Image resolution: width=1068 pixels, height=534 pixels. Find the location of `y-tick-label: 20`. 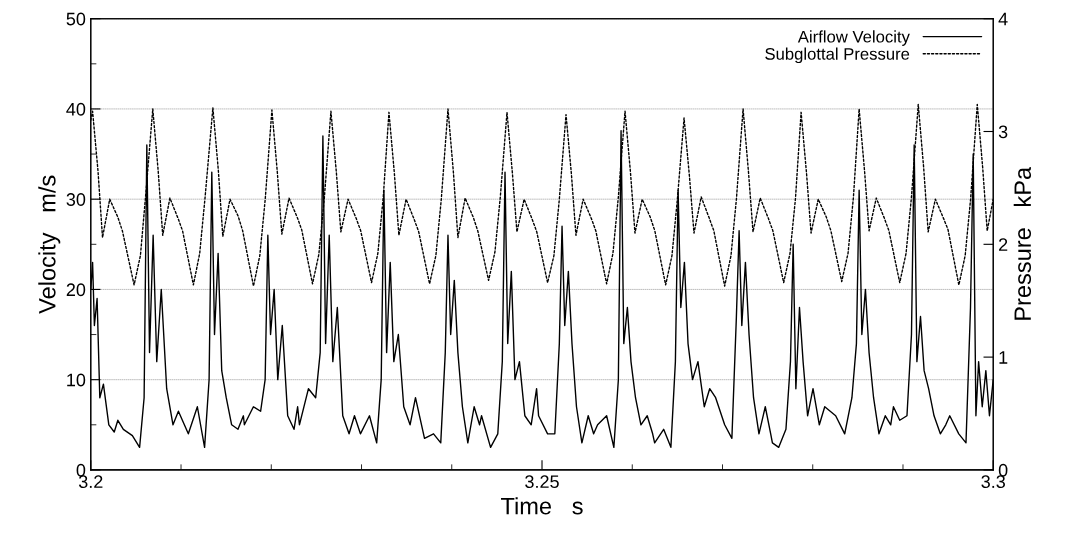

y-tick-label: 20 is located at coordinates (76, 290).